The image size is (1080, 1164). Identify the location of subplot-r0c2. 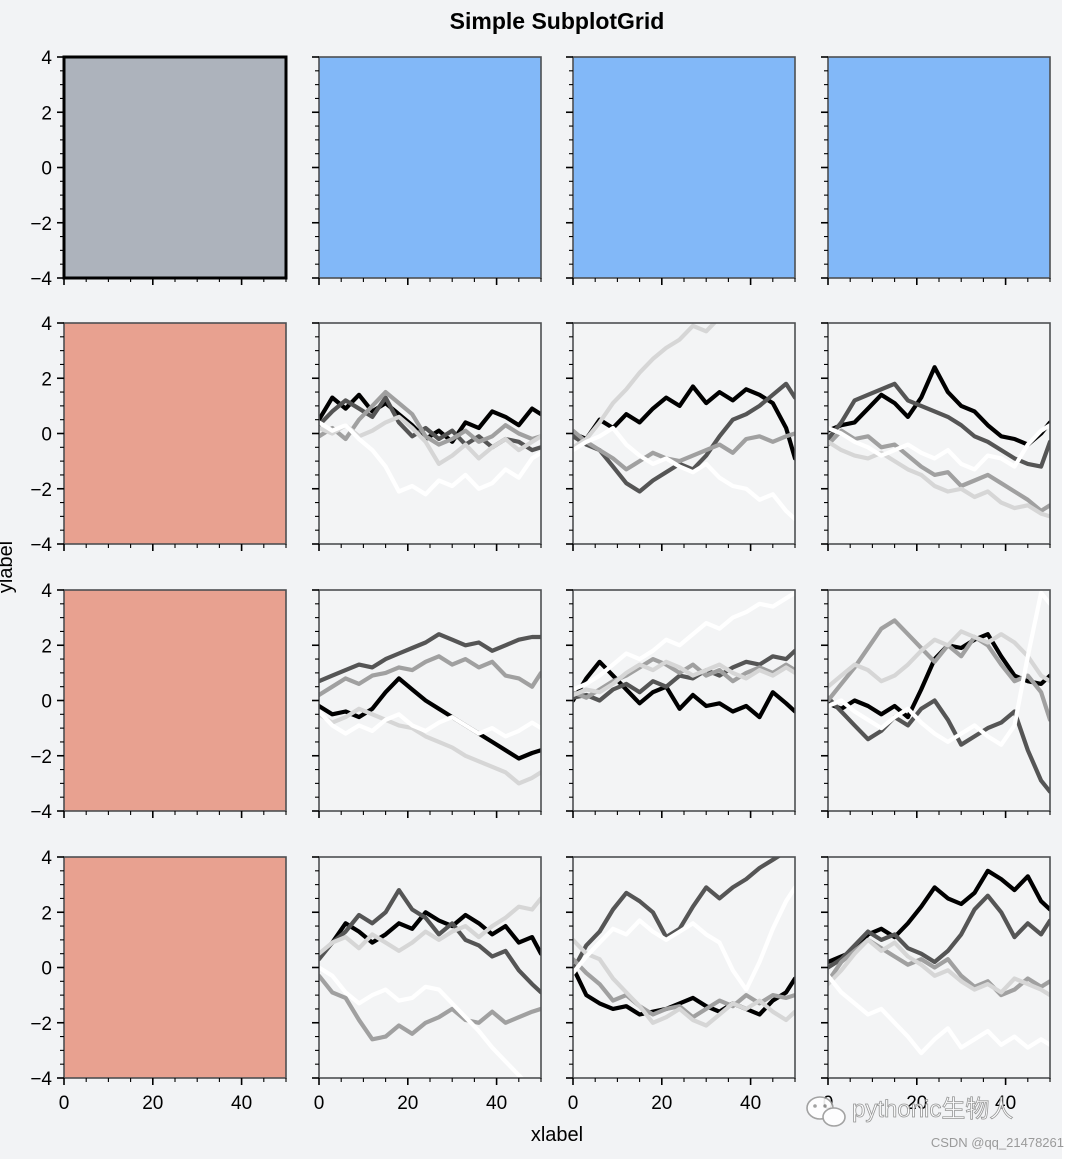
(681, 170).